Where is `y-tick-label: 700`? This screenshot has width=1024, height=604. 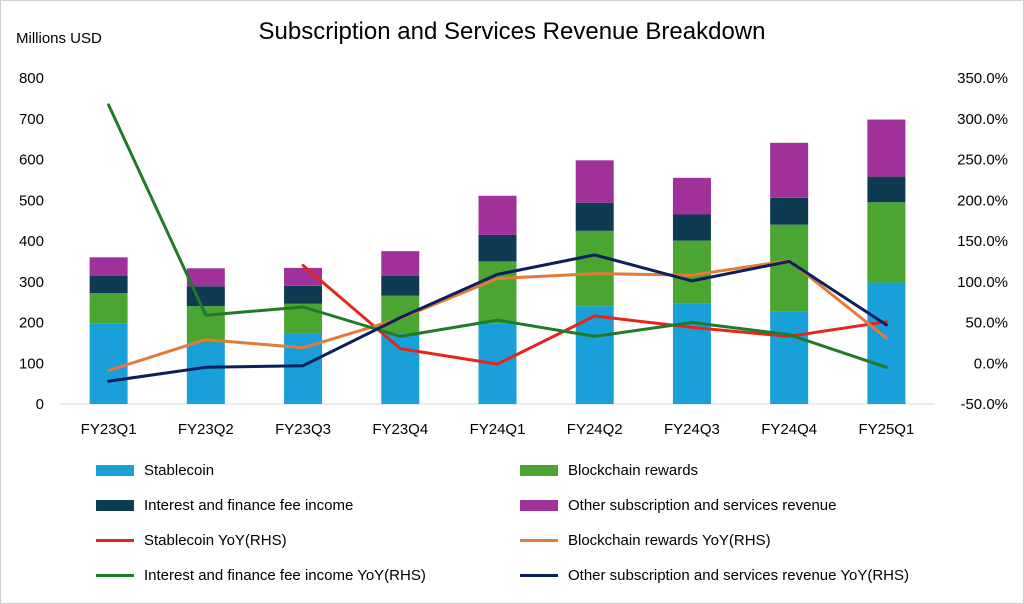 y-tick-label: 700 is located at coordinates (31, 119).